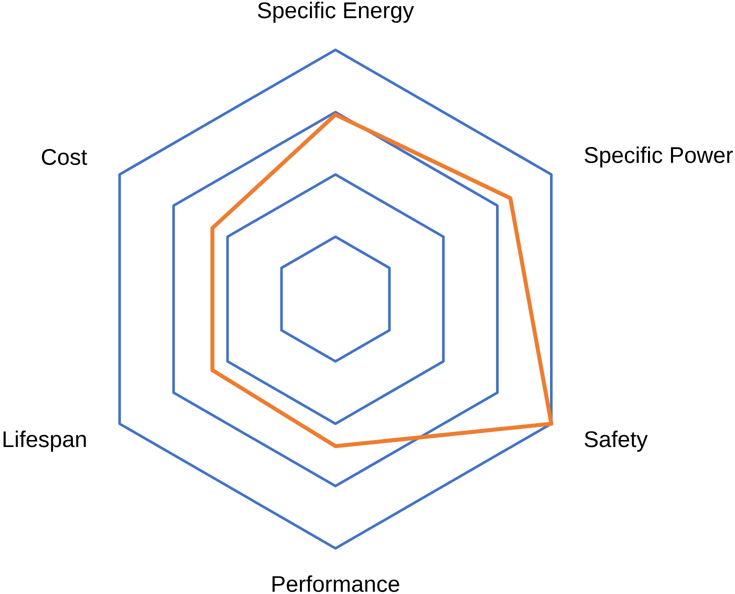 The image size is (735, 594). Describe the element at coordinates (336, 12) in the screenshot. I see `spoke-label: Specific Energy` at that location.